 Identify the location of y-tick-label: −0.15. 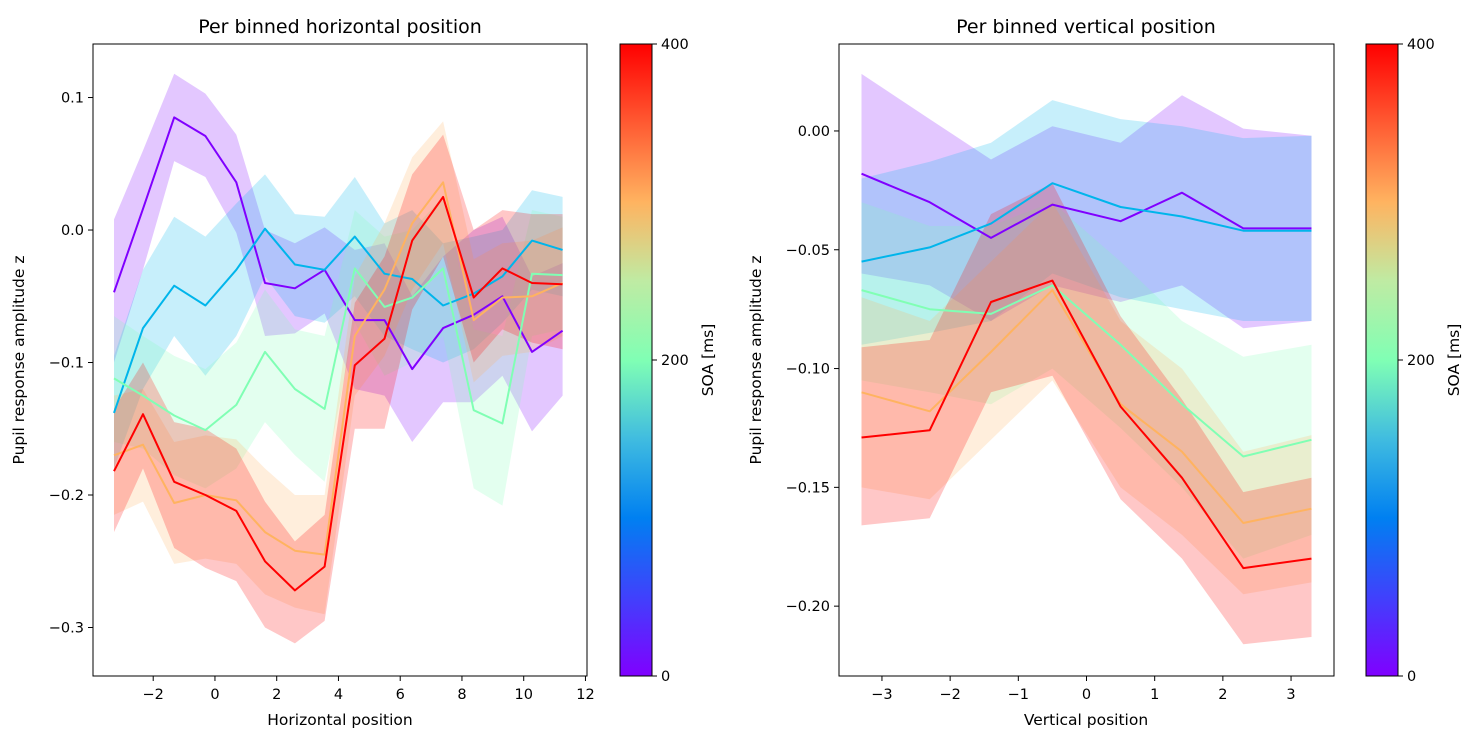
(808, 488).